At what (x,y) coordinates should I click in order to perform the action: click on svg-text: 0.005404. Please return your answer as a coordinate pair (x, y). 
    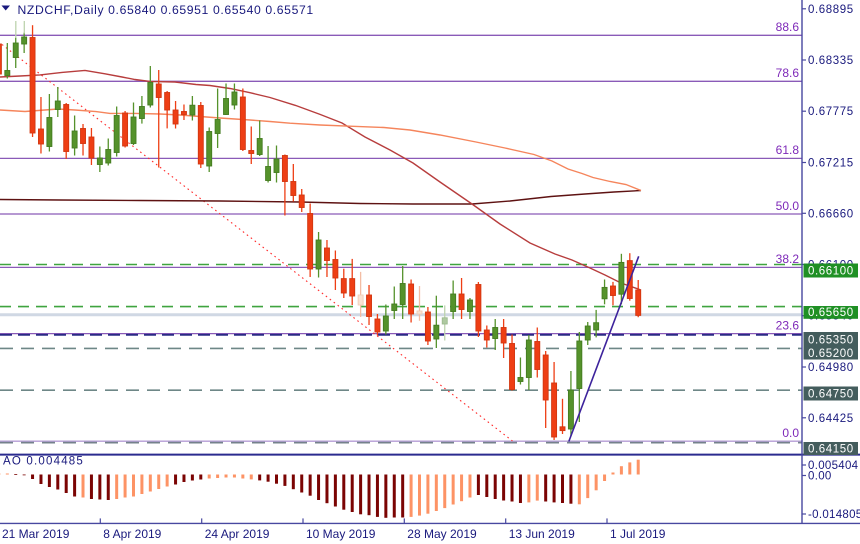
    Looking at the image, I should click on (833, 466).